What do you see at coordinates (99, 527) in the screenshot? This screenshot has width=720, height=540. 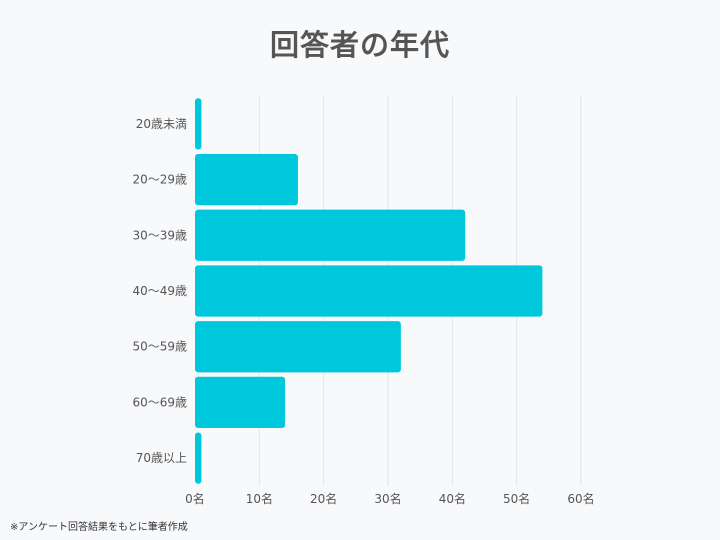 I see `footnote: ※アンケート回答結果をもとに筆者作成` at bounding box center [99, 527].